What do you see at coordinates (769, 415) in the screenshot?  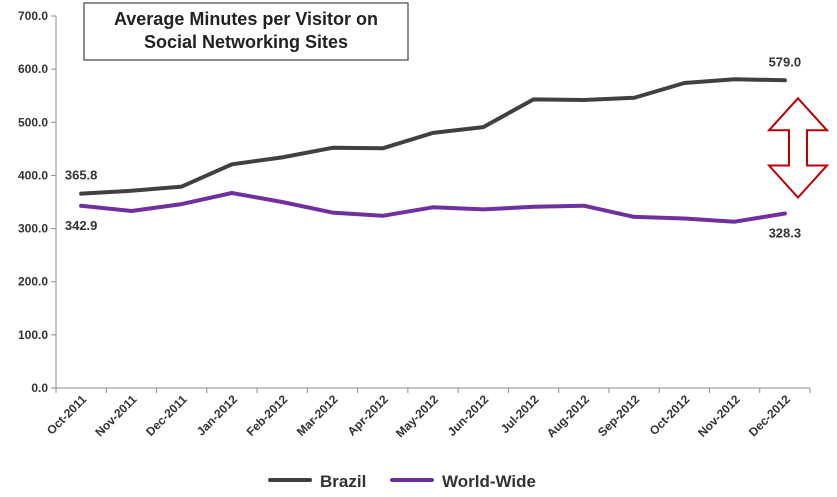 I see `x-tick-label: Dec-2012` at bounding box center [769, 415].